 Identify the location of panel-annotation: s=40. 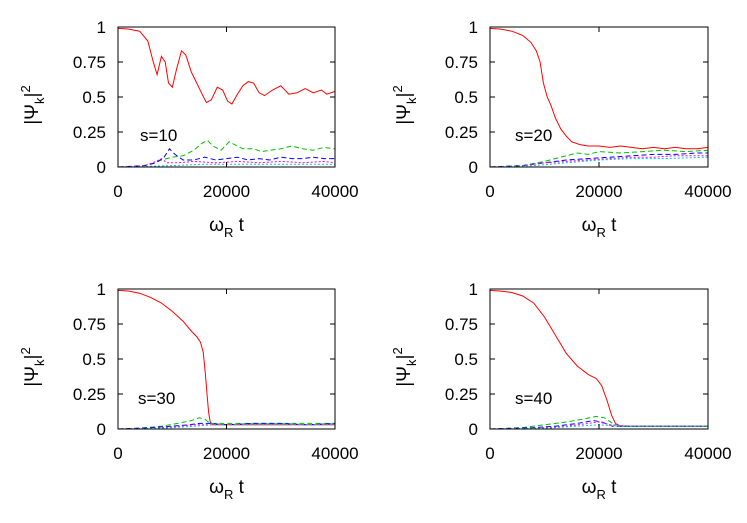
(533, 398).